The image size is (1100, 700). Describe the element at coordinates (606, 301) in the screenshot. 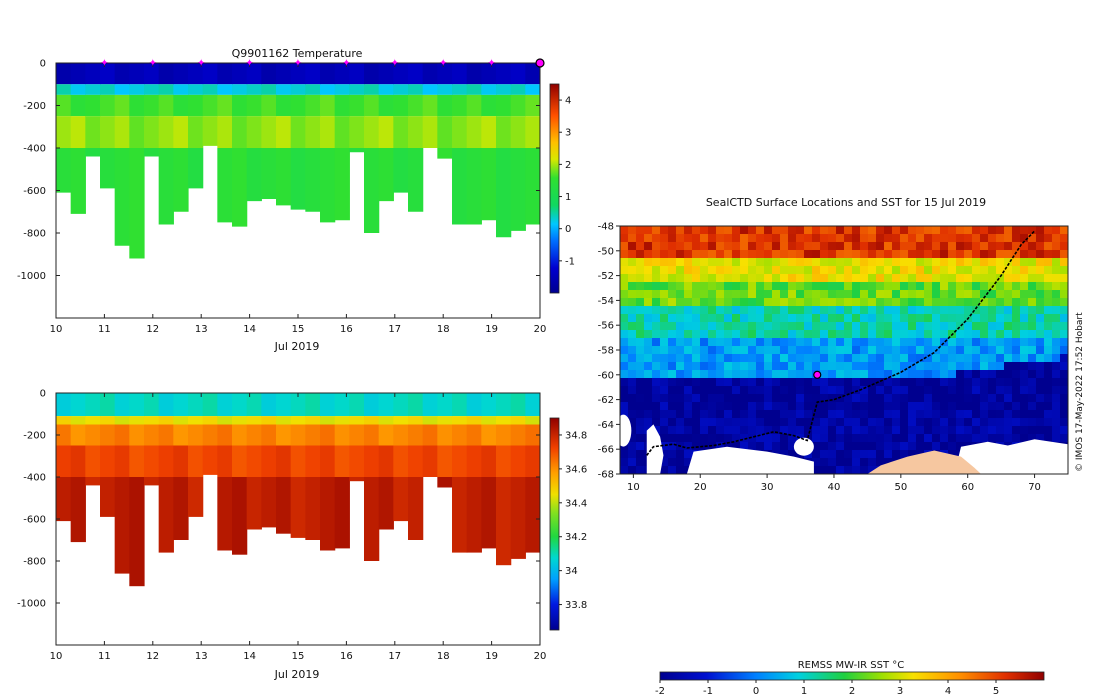

I see `map-y-tick-label: -54` at that location.